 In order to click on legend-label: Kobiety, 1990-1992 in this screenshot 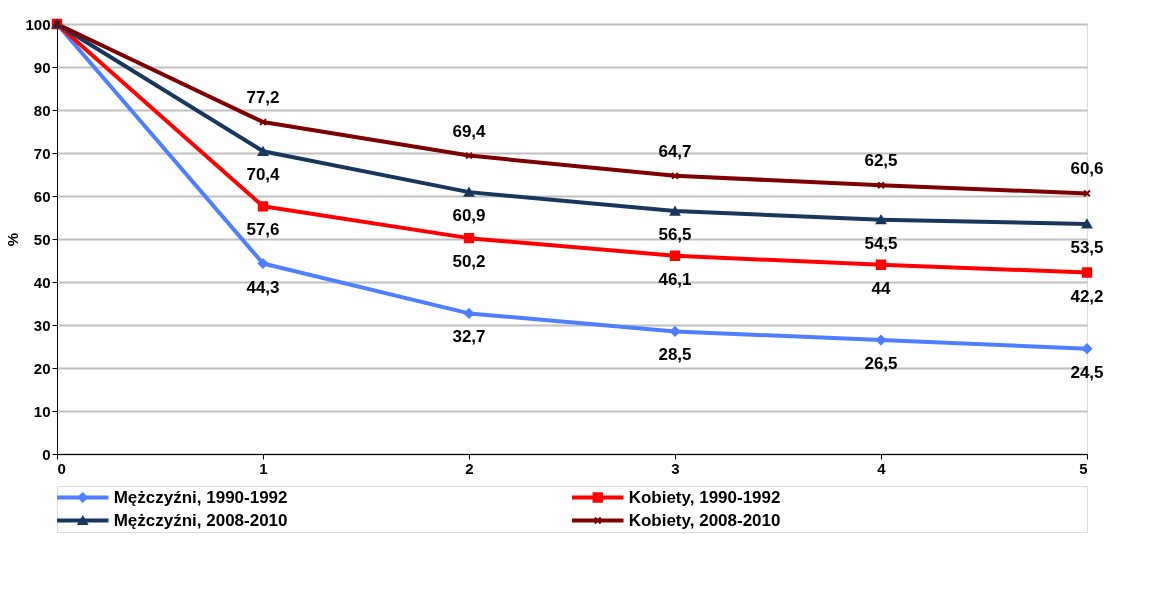, I will do `click(704, 497)`.